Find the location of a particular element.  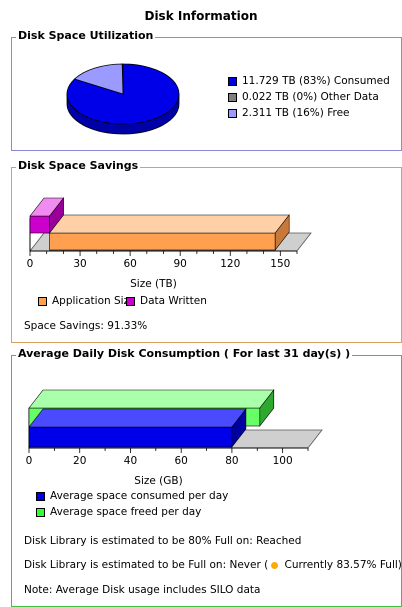

consumption-legend-item: Average space consumed per day is located at coordinates (132, 496).